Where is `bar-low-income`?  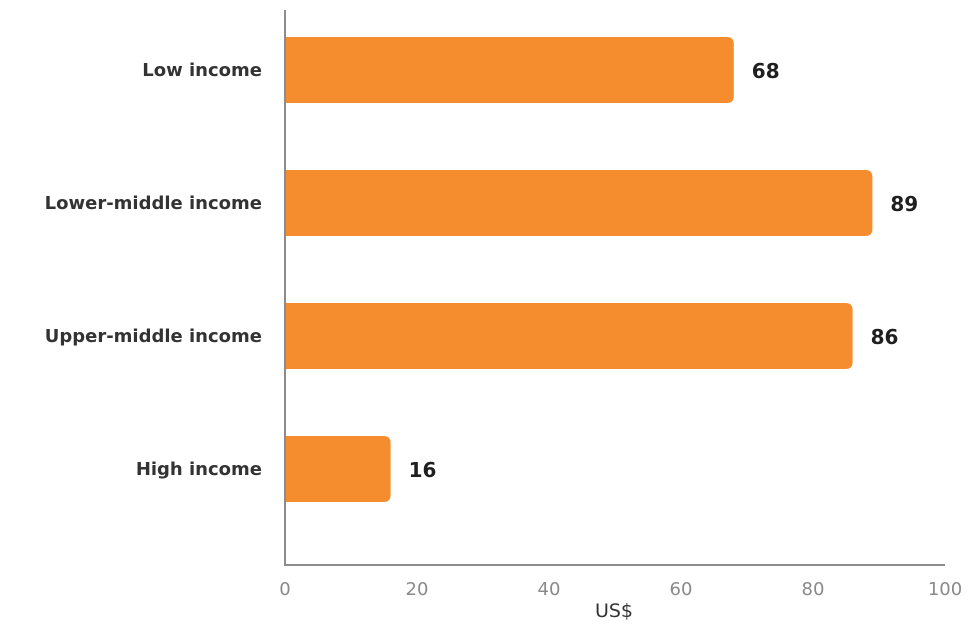
bar-low-income is located at coordinates (509, 70).